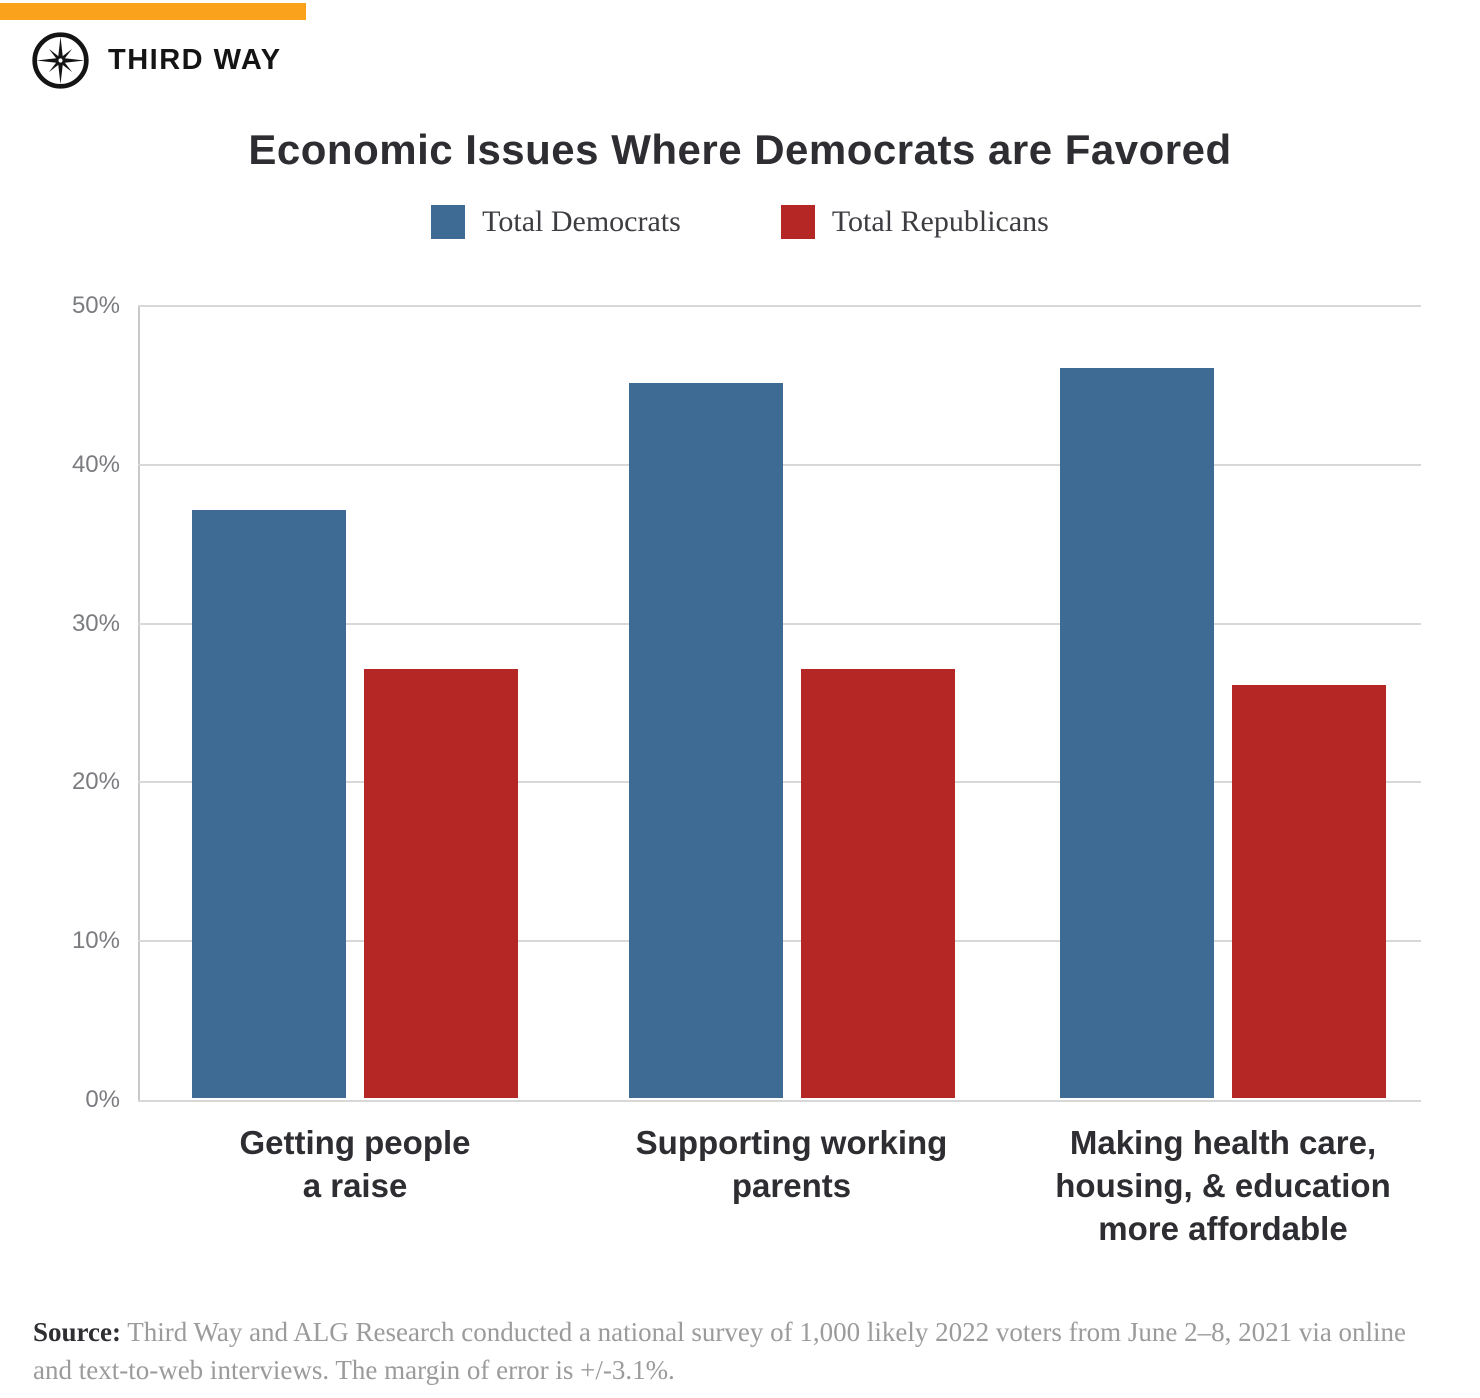 The width and height of the screenshot is (1480, 1398). What do you see at coordinates (153, 11) in the screenshot?
I see `orange-accent-bar` at bounding box center [153, 11].